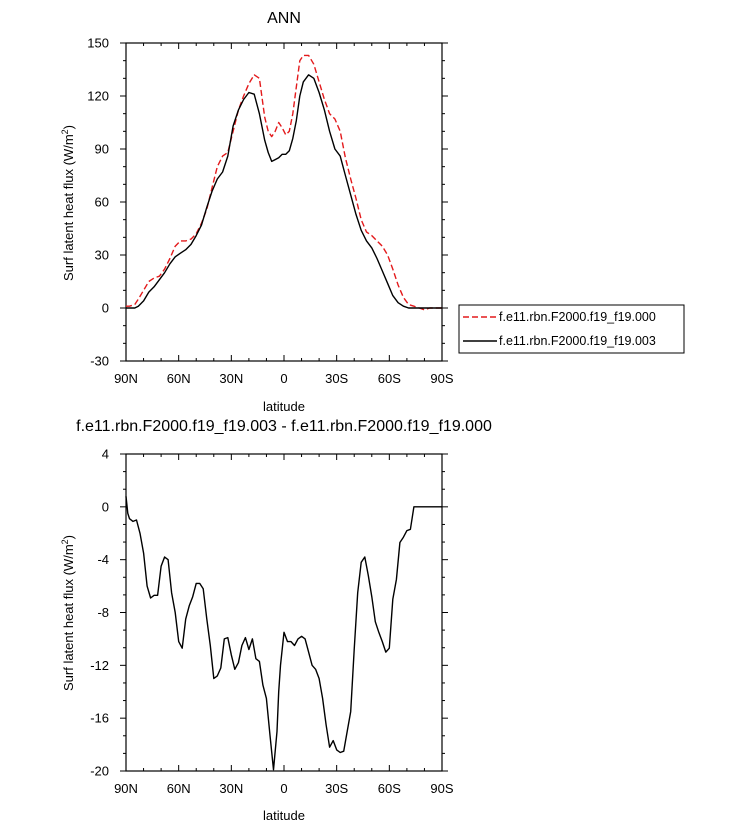  I want to click on y-tick-label: -16, so click(99, 718).